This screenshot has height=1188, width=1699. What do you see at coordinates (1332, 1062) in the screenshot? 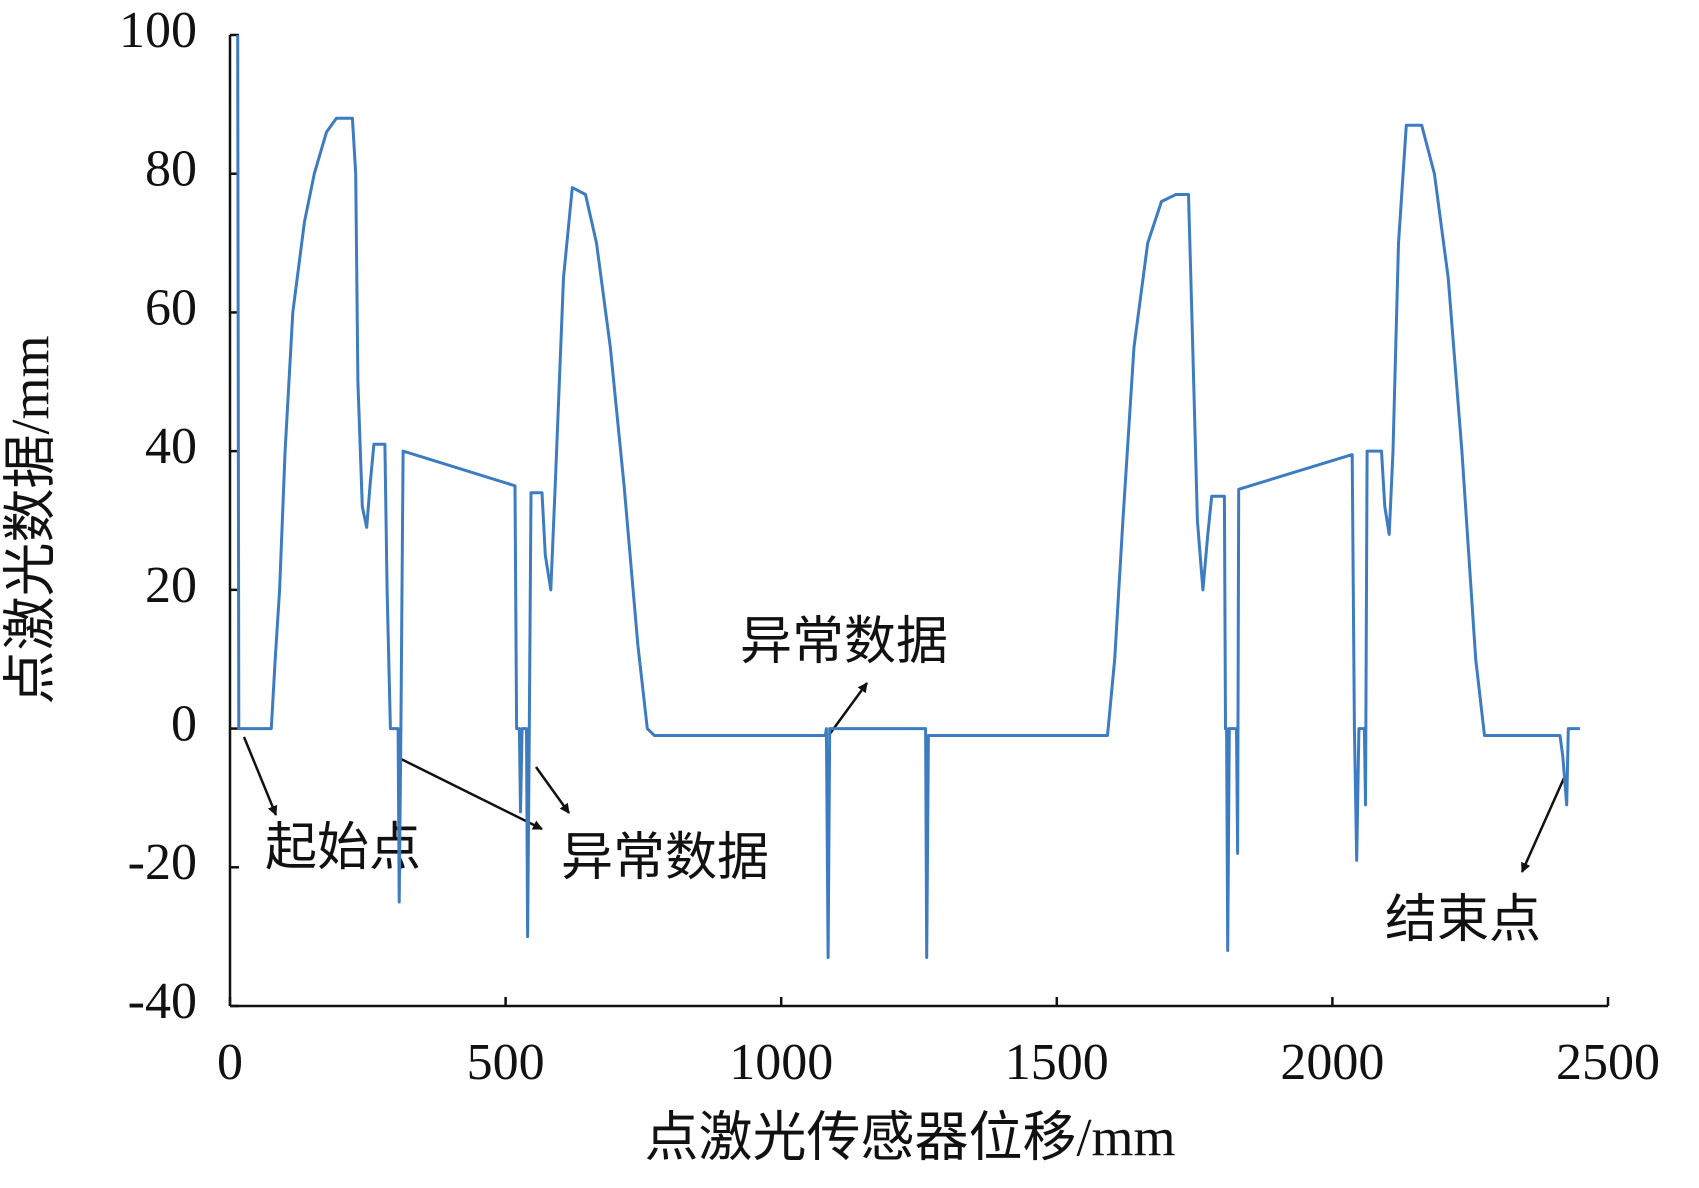
I see `x-tick-label: 2000` at bounding box center [1332, 1062].